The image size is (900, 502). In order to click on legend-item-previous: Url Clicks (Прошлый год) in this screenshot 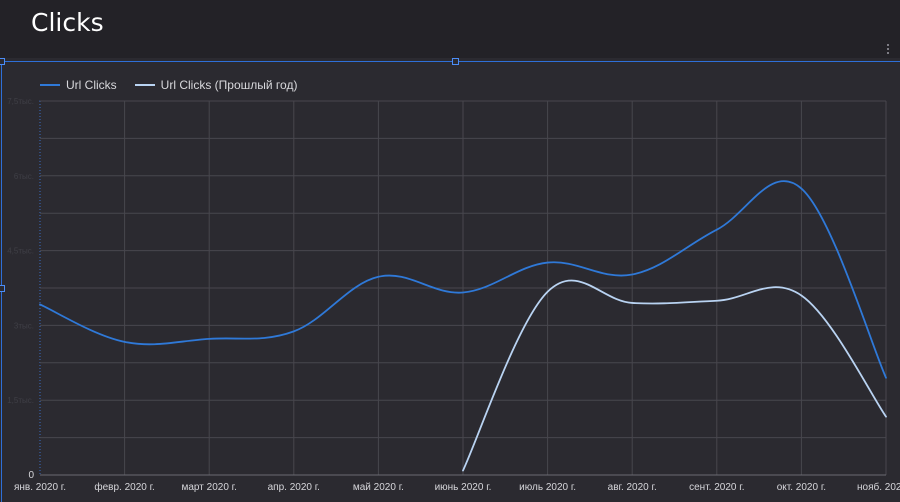, I will do `click(216, 85)`.